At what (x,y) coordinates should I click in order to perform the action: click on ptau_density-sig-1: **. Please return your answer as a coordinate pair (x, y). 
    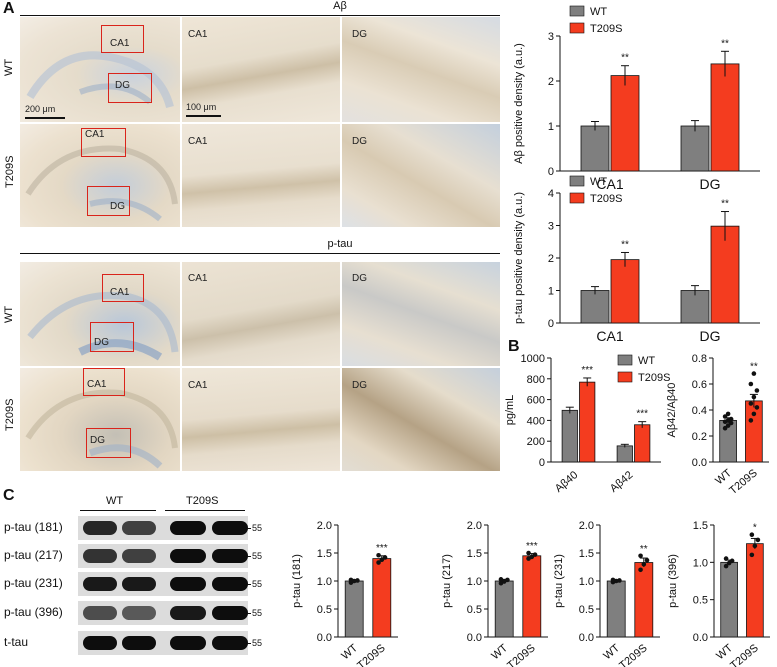
    Looking at the image, I should click on (725, 204).